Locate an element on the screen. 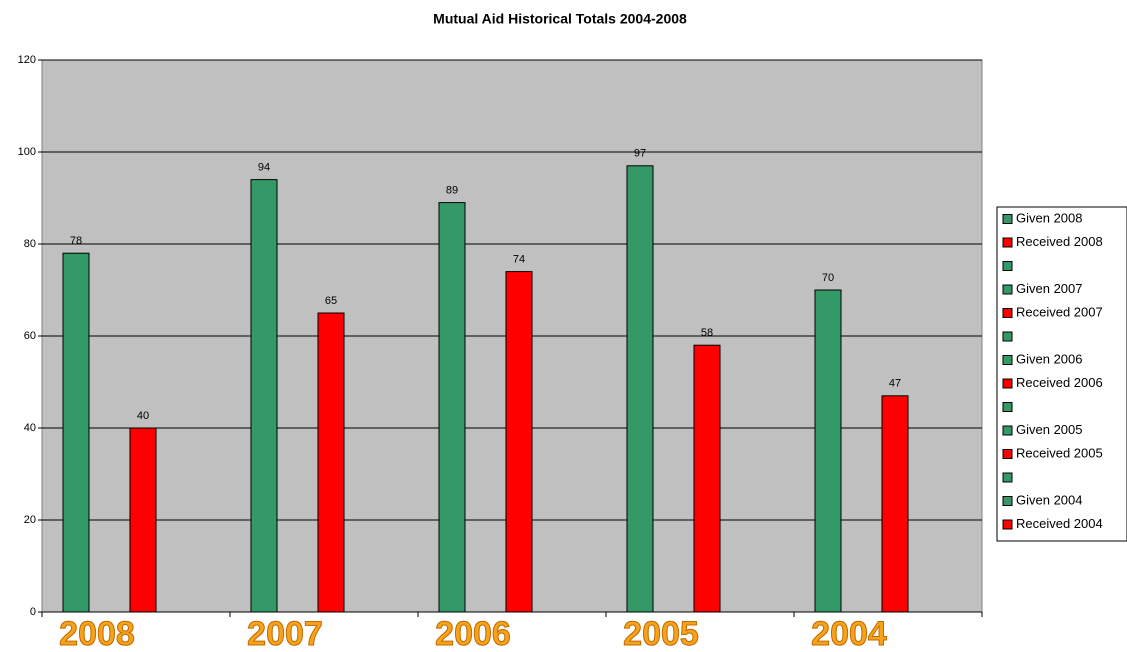 The width and height of the screenshot is (1127, 652). value-label: 89 is located at coordinates (452, 191).